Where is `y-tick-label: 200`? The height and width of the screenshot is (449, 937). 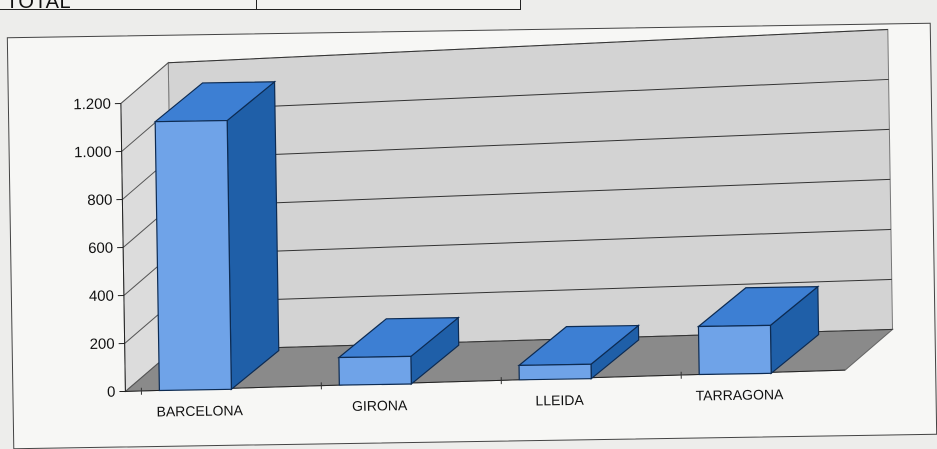
y-tick-label: 200 is located at coordinates (101, 344).